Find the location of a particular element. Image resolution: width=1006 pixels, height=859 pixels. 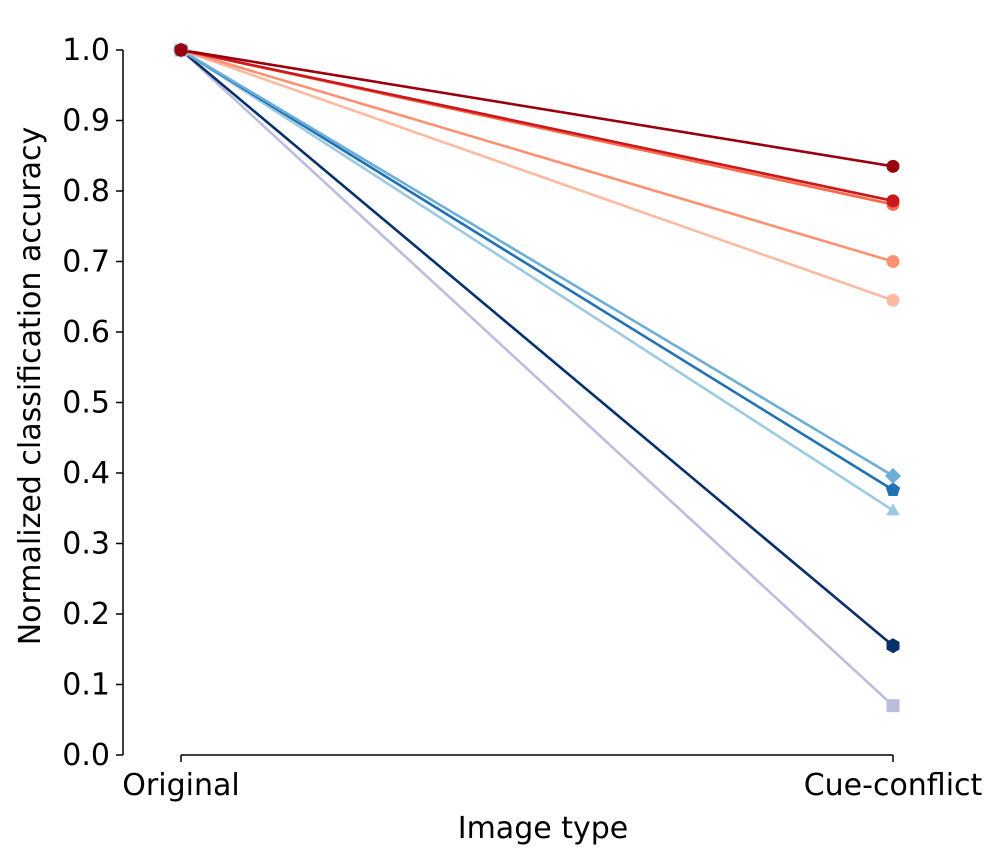

y-axis-ticks: 0.0 0.1 0.2 0.3 0.4 0.5 0.6 0.7 0.8 0.9 1.0 is located at coordinates (92, 403).